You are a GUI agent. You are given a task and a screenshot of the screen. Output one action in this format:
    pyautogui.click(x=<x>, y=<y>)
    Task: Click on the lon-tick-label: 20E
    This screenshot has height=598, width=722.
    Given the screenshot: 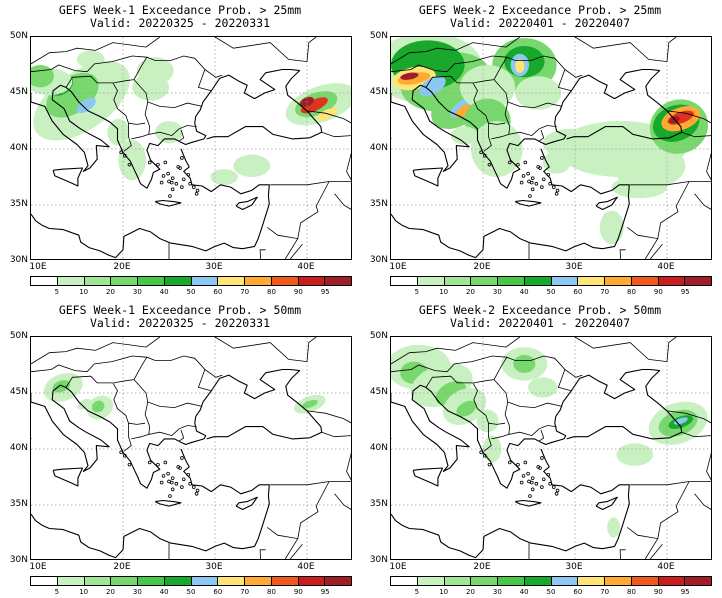 What is the action you would take?
    pyautogui.click(x=122, y=267)
    